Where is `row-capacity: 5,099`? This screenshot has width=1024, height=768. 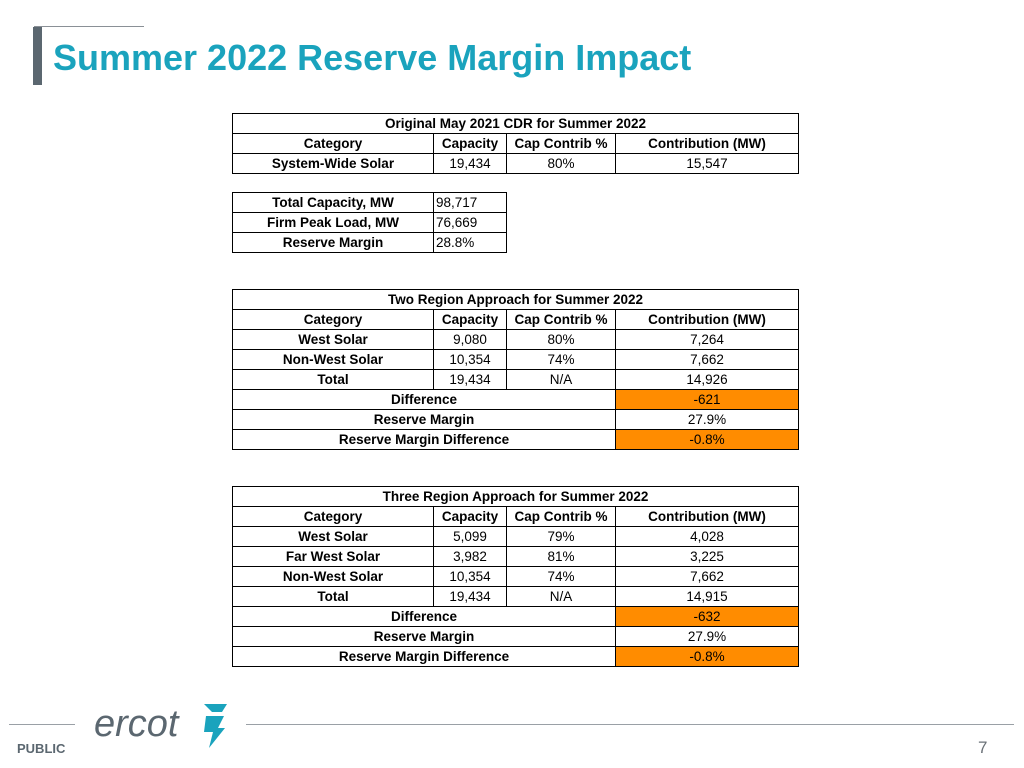 row-capacity: 5,099 is located at coordinates (470, 536).